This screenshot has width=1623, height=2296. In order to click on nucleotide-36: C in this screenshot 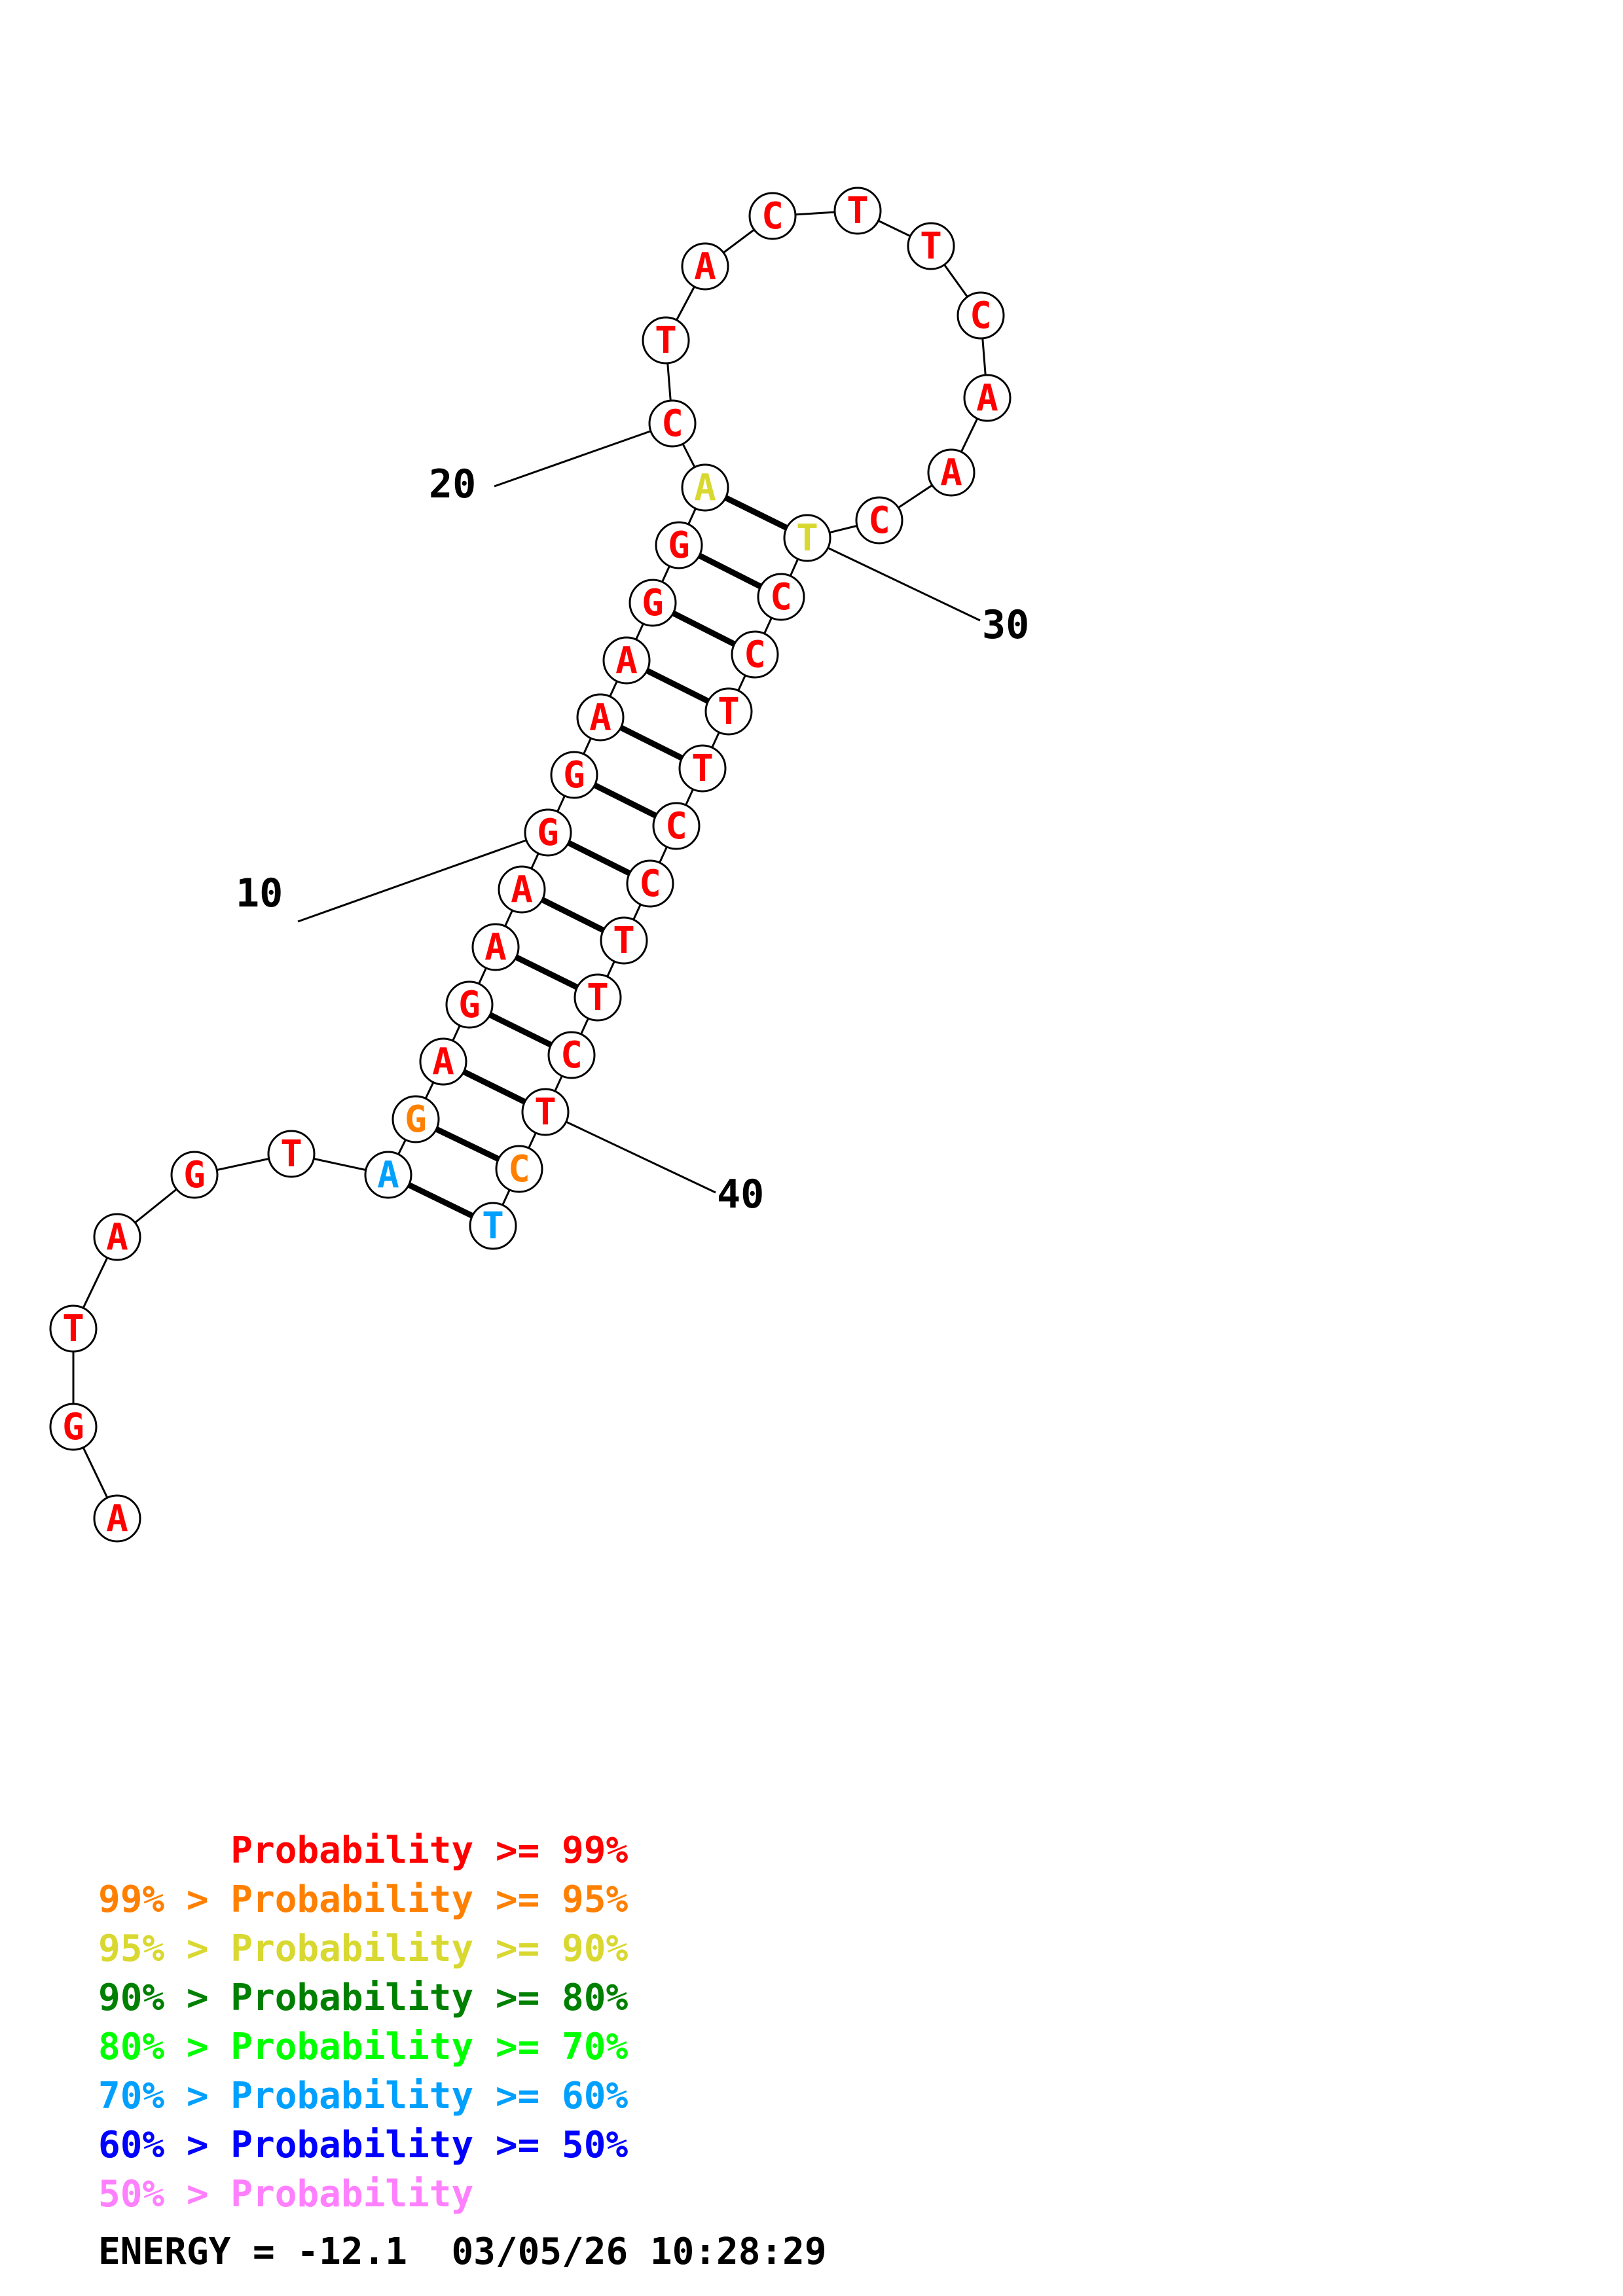, I will do `click(650, 883)`.